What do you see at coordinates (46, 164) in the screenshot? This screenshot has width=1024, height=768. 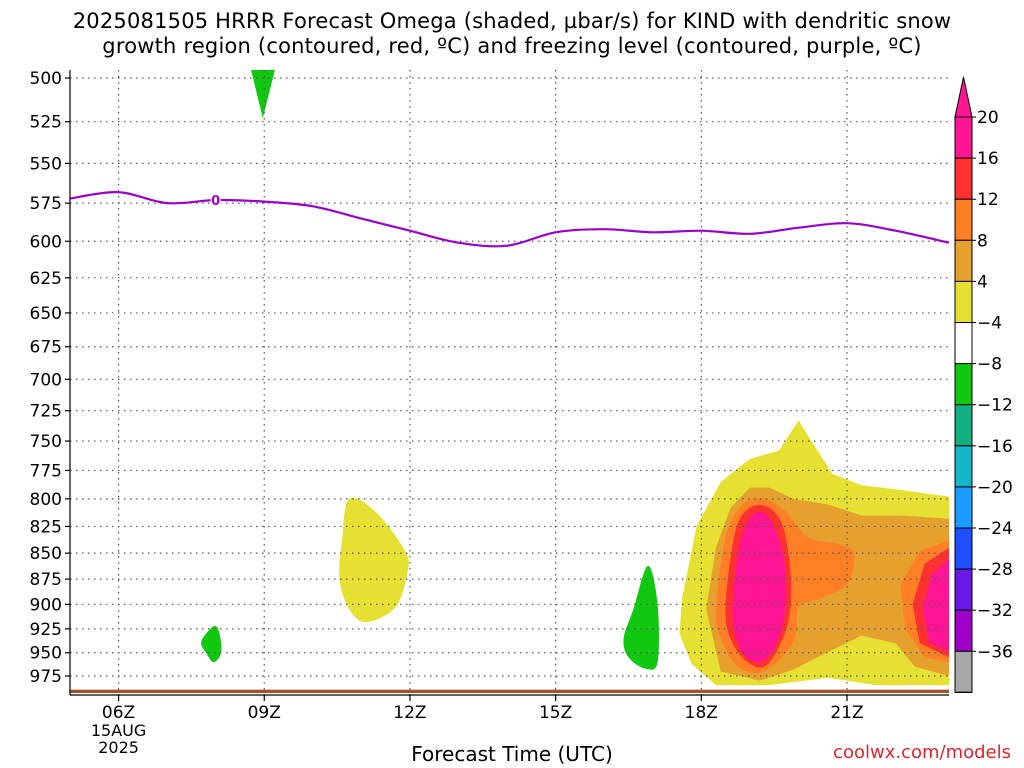 I see `y-tick-label-2: 550` at bounding box center [46, 164].